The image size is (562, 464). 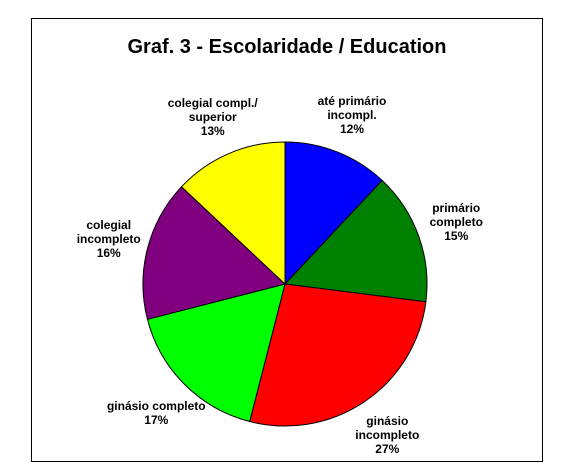 What do you see at coordinates (287, 47) in the screenshot?
I see `chart-title: Graf. 3 - Escolaridade / Education` at bounding box center [287, 47].